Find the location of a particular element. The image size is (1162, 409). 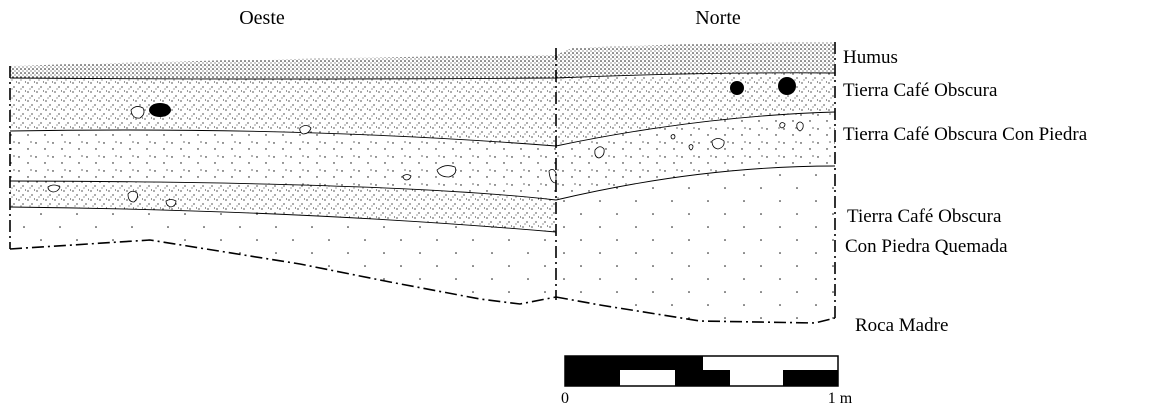

label-burnt-stone-line1: Tierra Café Obscura is located at coordinates (924, 216).